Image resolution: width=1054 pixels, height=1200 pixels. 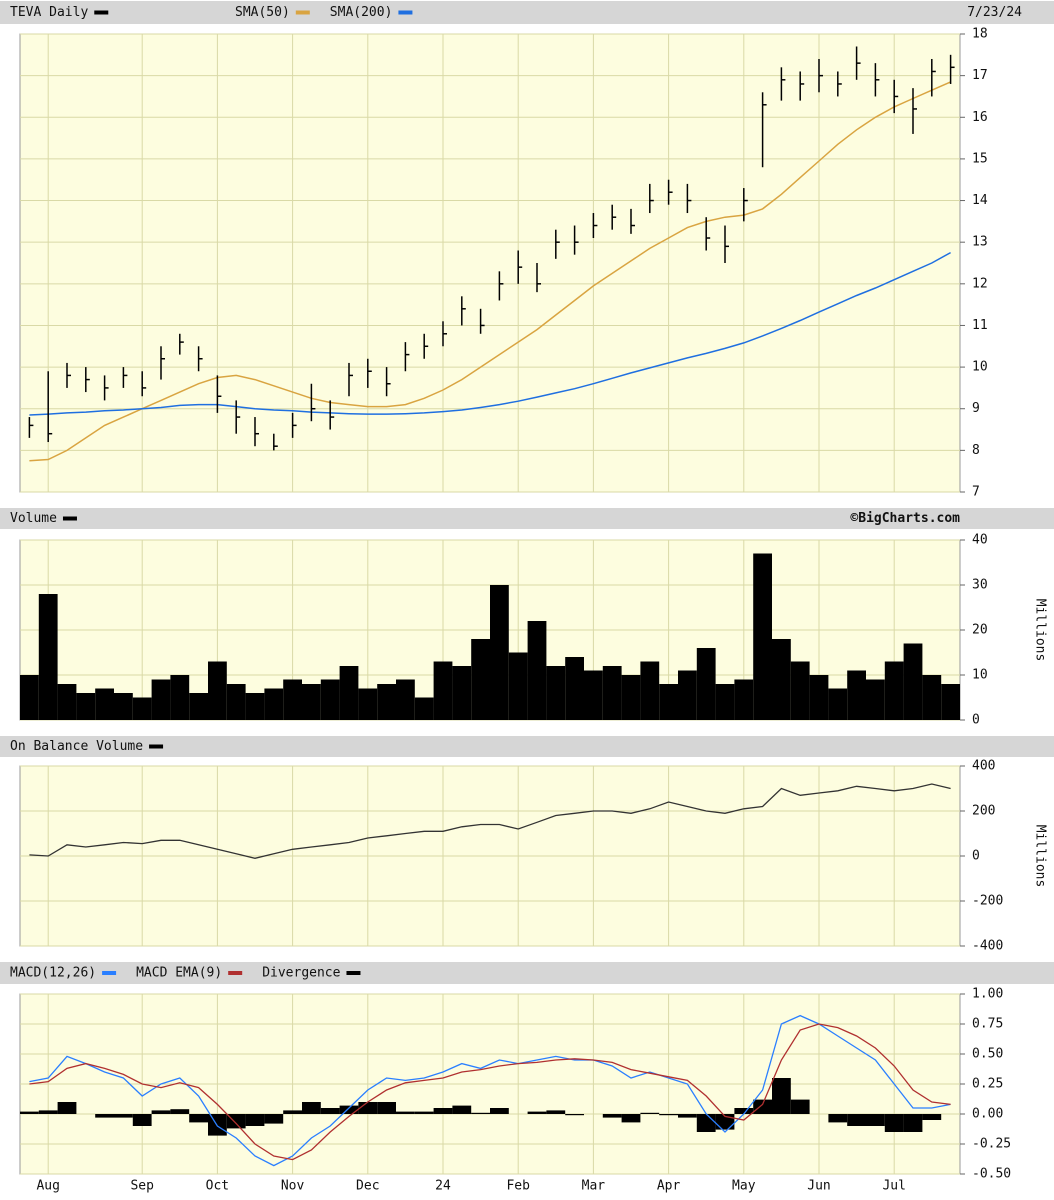 What do you see at coordinates (669, 1186) in the screenshot?
I see `x-tick-label: Apr` at bounding box center [669, 1186].